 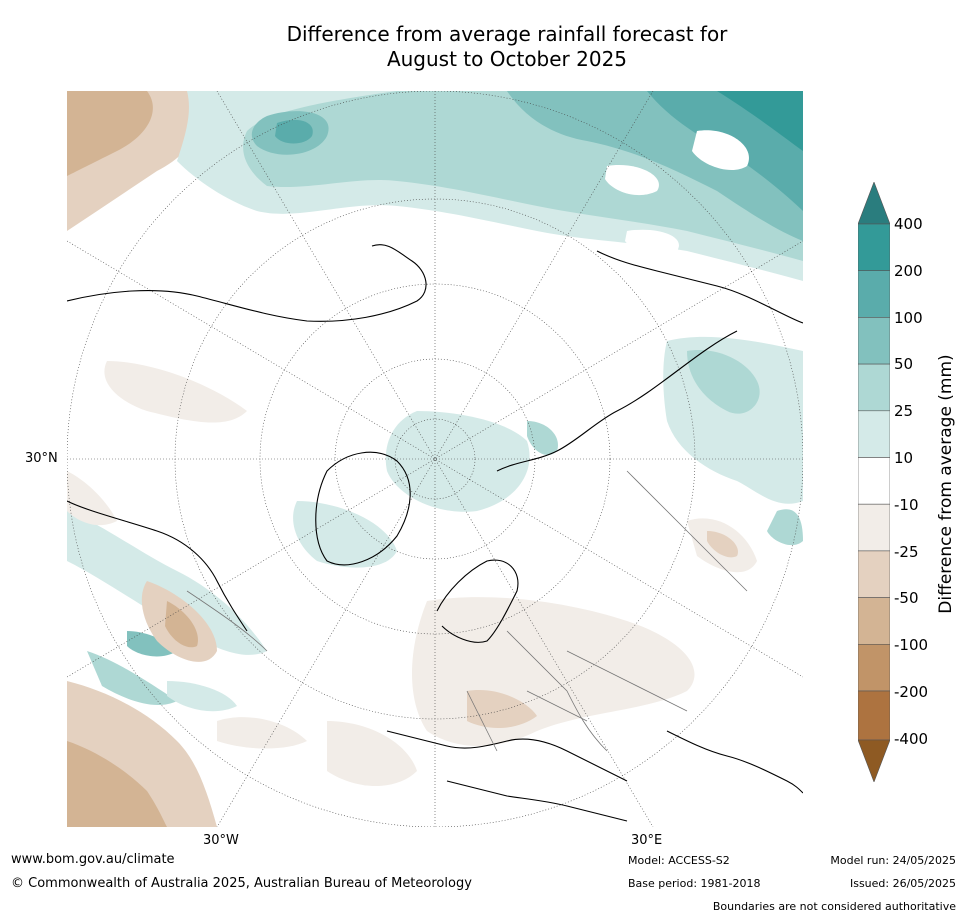 I want to click on lat-label-30n: 30°N, so click(x=41, y=458).